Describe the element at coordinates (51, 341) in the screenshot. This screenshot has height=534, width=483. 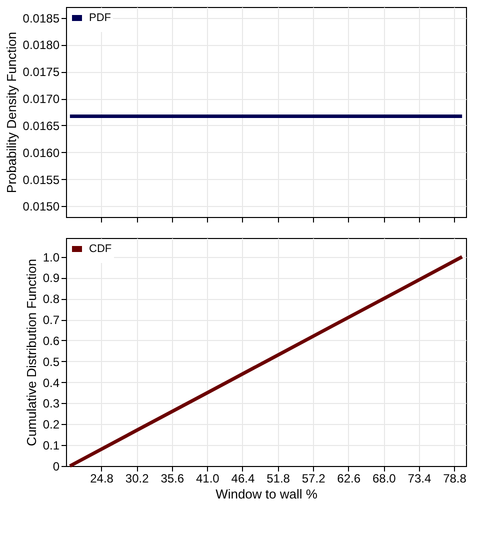
I see `y-tick-label: 0.6` at that location.